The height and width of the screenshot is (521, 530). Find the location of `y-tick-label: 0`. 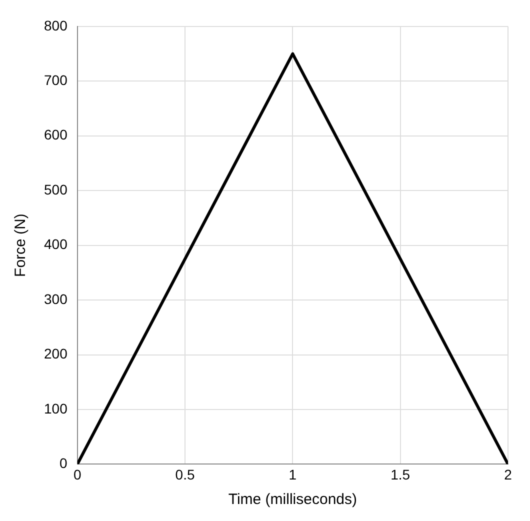

y-tick-label: 0 is located at coordinates (64, 463).